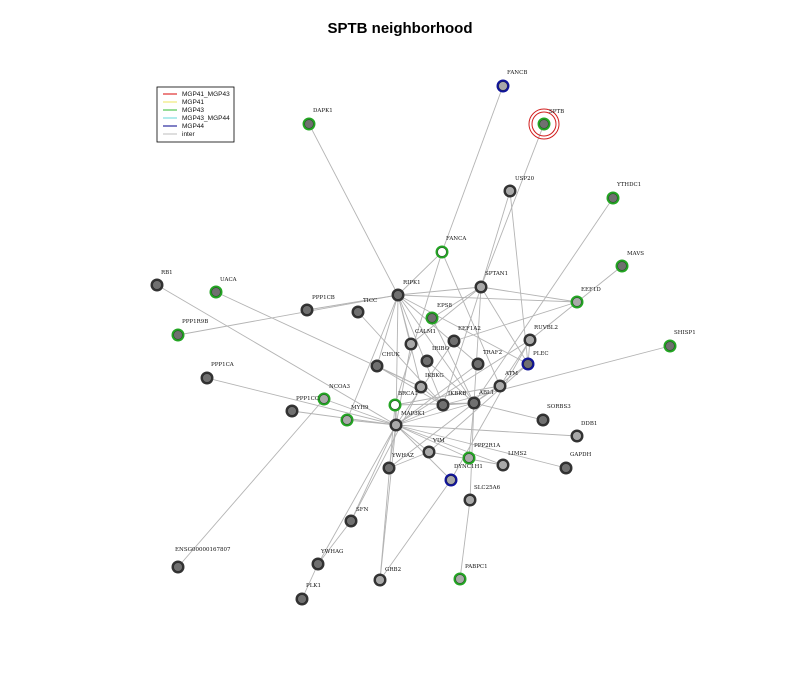 This screenshot has width=800, height=700. I want to click on node-vim: VIM, so click(434, 448).